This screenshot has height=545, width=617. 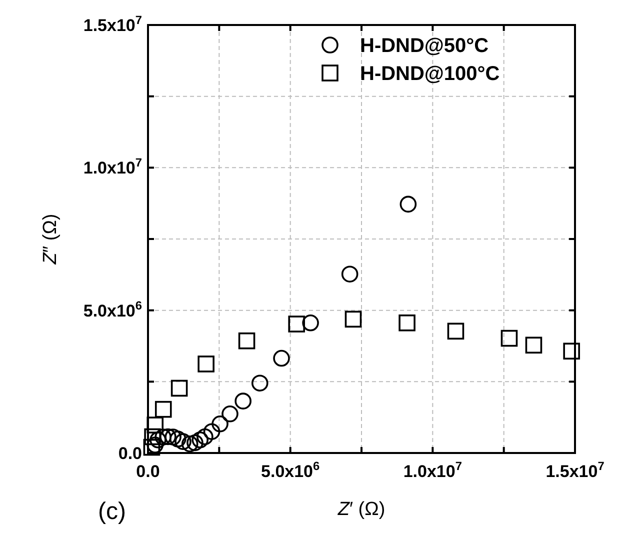 What do you see at coordinates (112, 309) in the screenshot?
I see `y-tick-label: 5.0x10$^{6}$` at bounding box center [112, 309].